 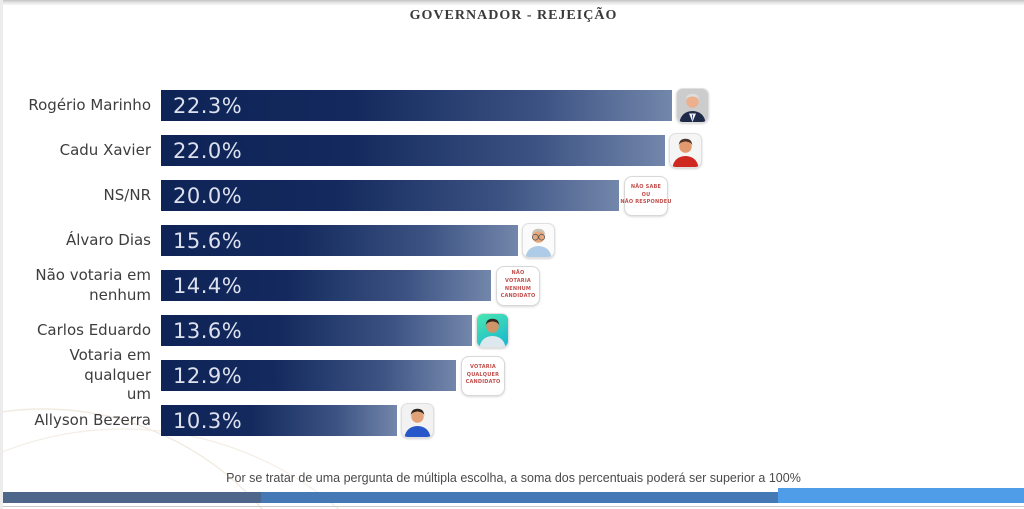 What do you see at coordinates (308, 375) in the screenshot?
I see `bar: 12.9%` at bounding box center [308, 375].